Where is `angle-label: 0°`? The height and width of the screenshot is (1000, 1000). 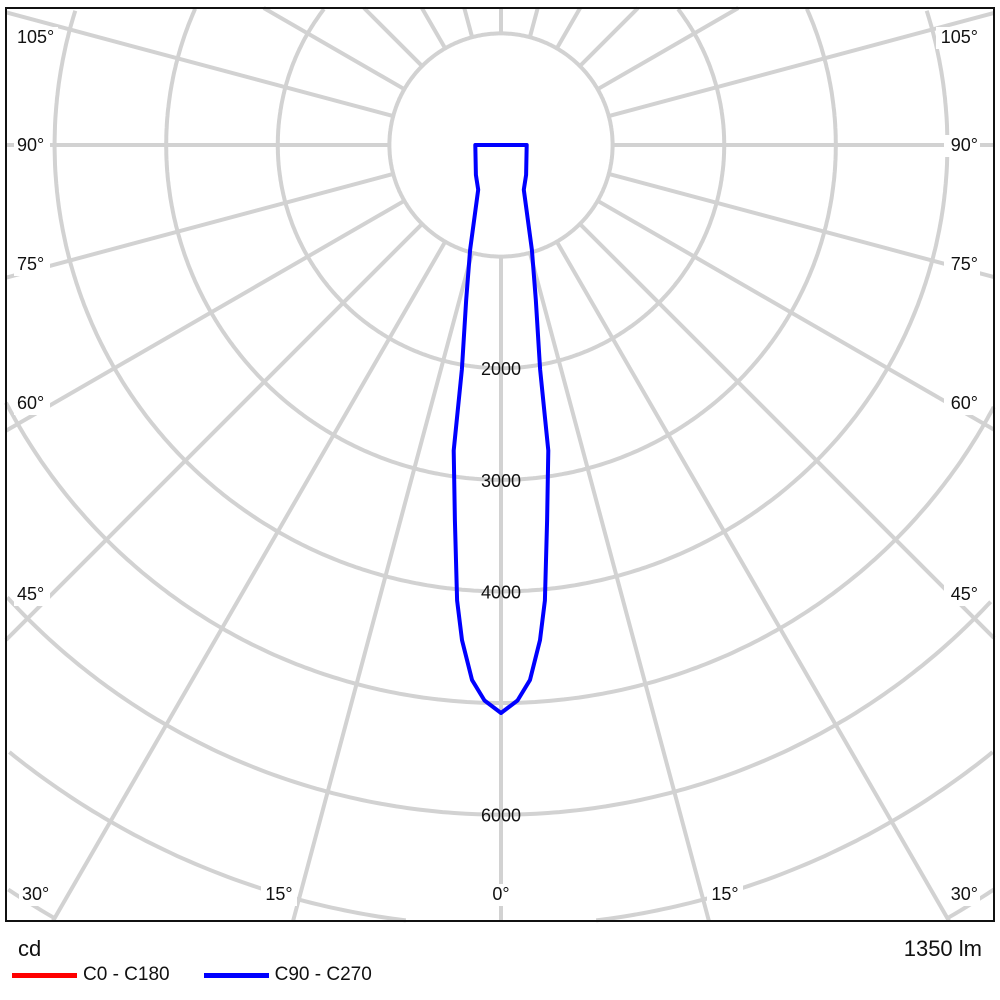 angle-label: 0° is located at coordinates (500, 894).